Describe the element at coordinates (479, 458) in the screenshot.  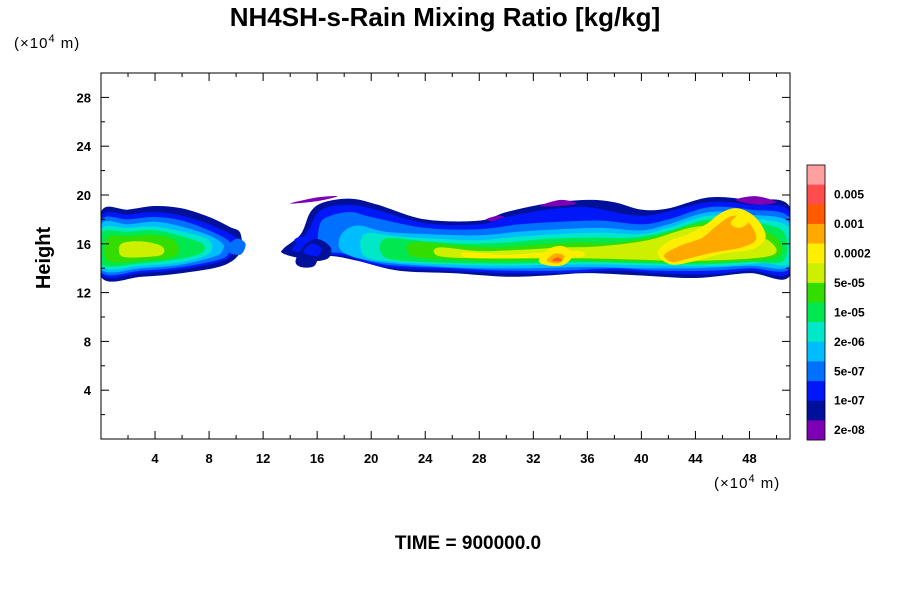
I see `x-tick-label: 28` at that location.